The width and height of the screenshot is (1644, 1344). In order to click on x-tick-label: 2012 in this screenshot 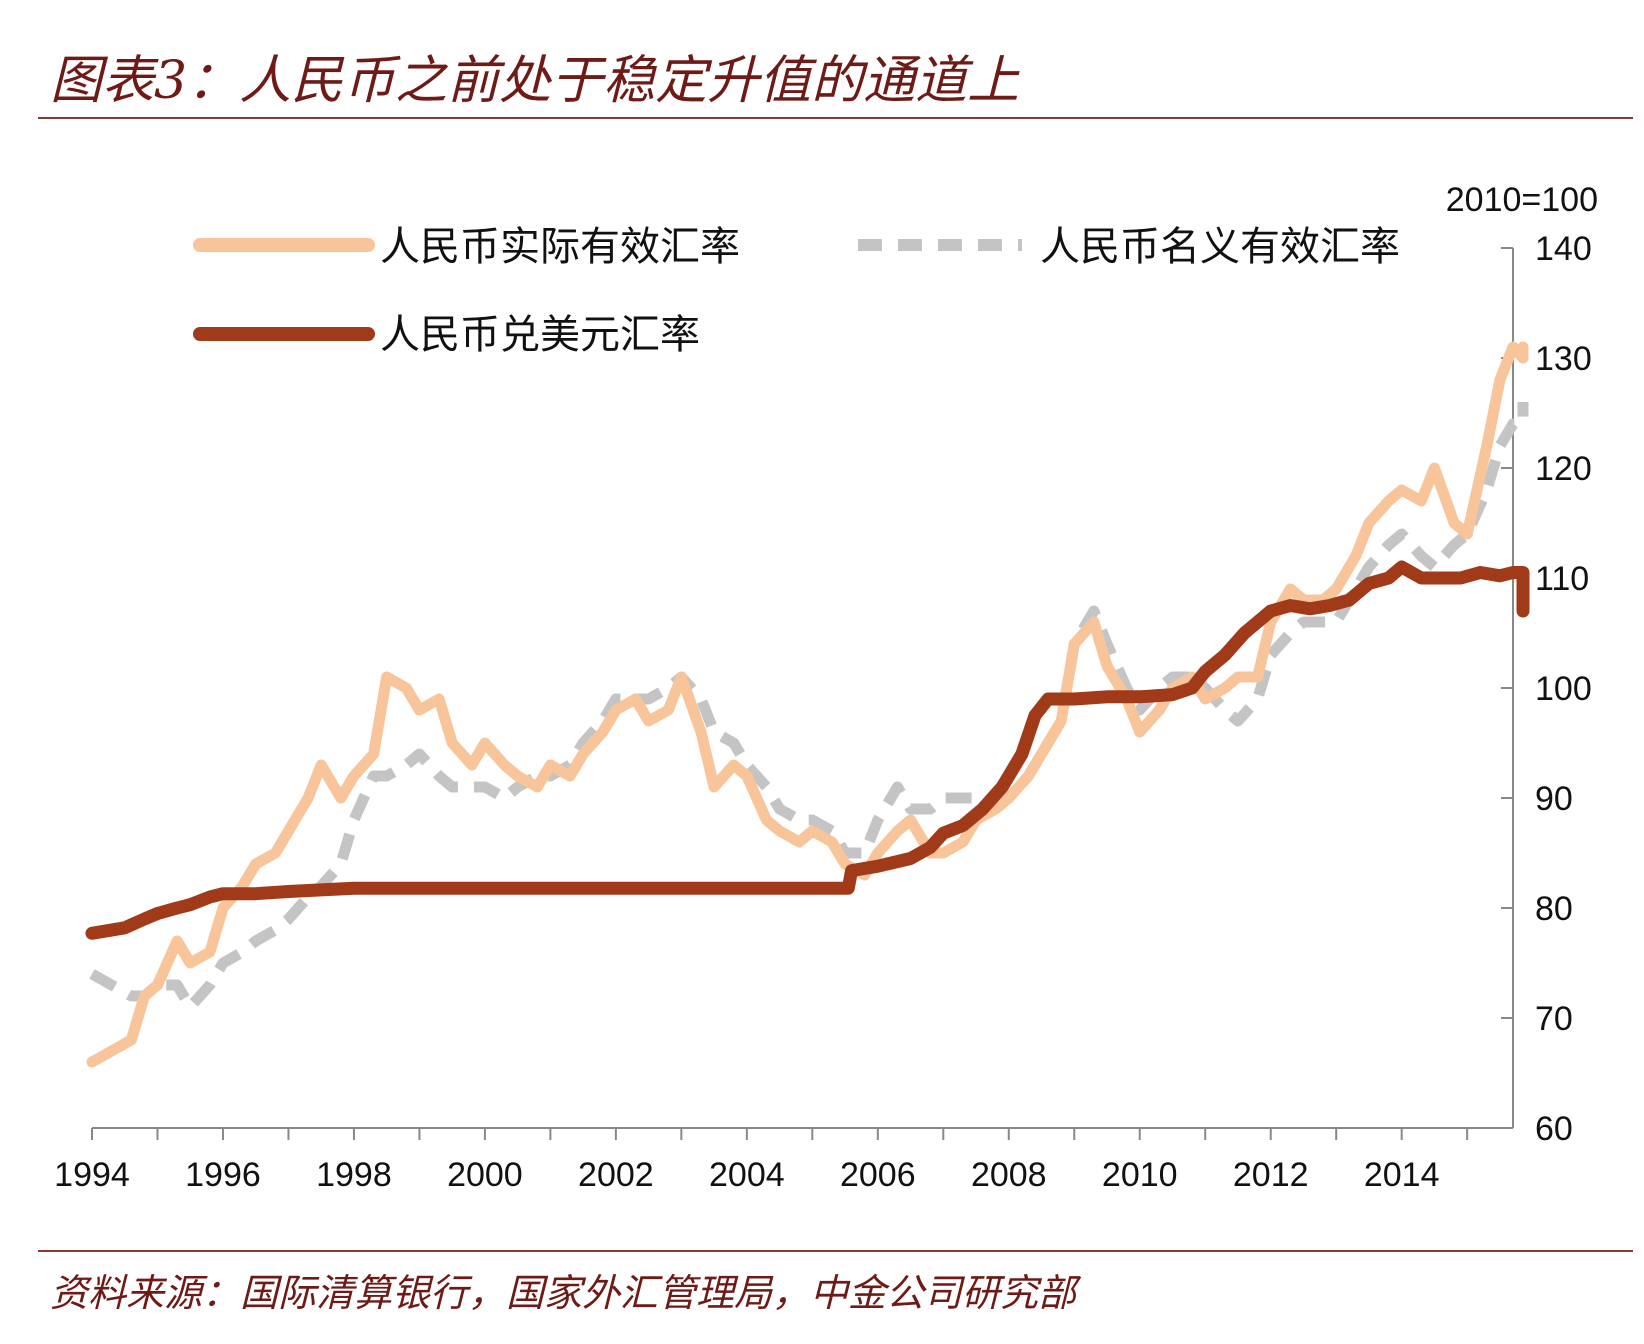, I will do `click(1271, 1175)`.